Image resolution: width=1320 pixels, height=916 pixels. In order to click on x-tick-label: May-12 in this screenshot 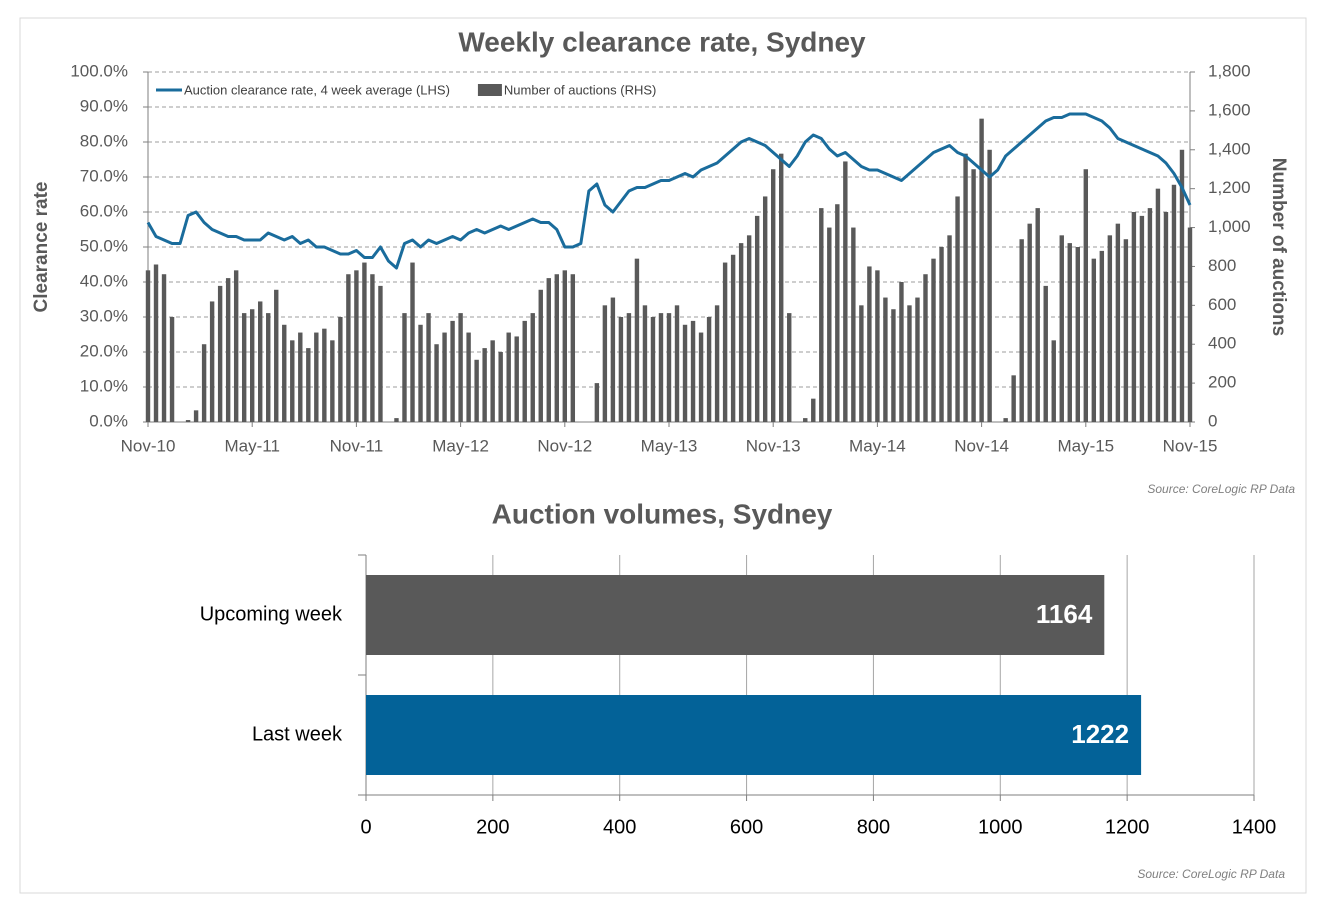, I will do `click(460, 445)`.